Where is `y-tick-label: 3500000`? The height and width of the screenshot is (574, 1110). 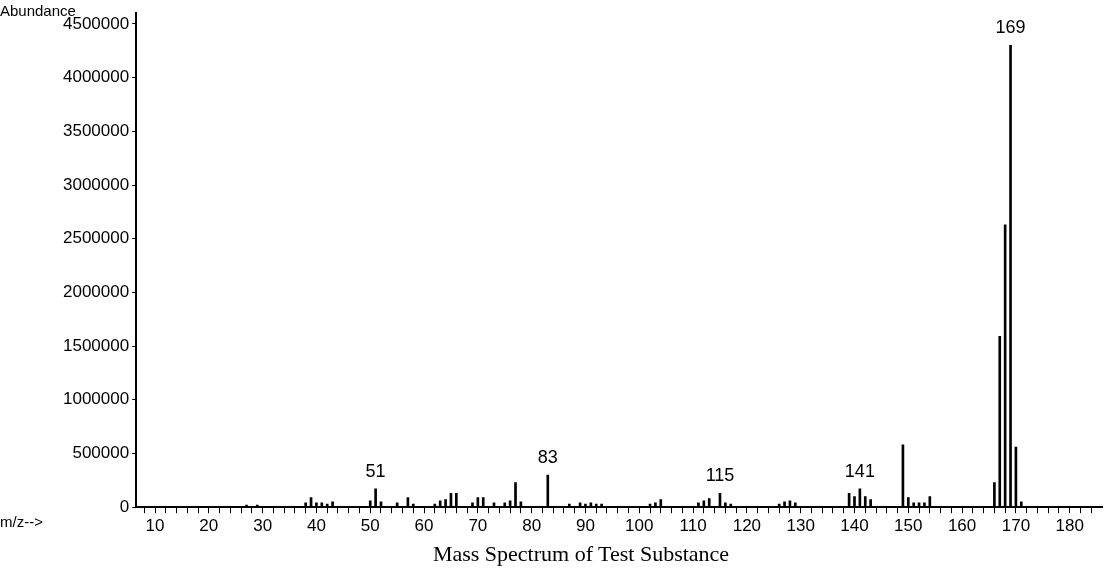 y-tick-label: 3500000 is located at coordinates (96, 131).